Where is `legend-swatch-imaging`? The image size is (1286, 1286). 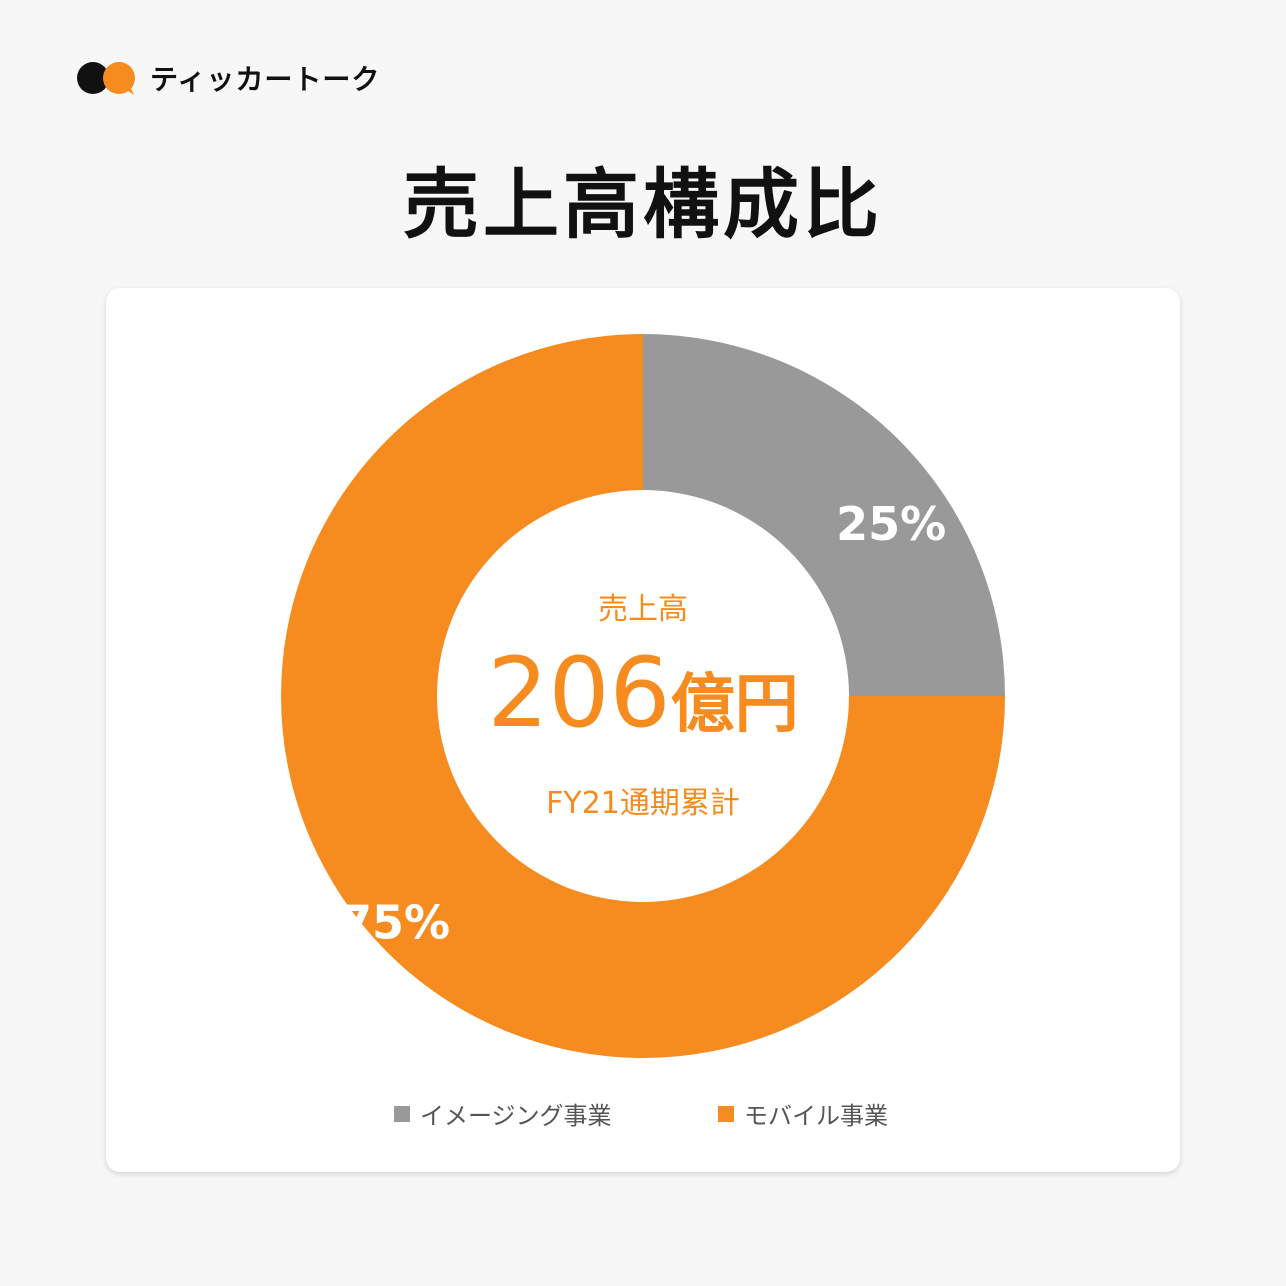
legend-swatch-imaging is located at coordinates (402, 1113).